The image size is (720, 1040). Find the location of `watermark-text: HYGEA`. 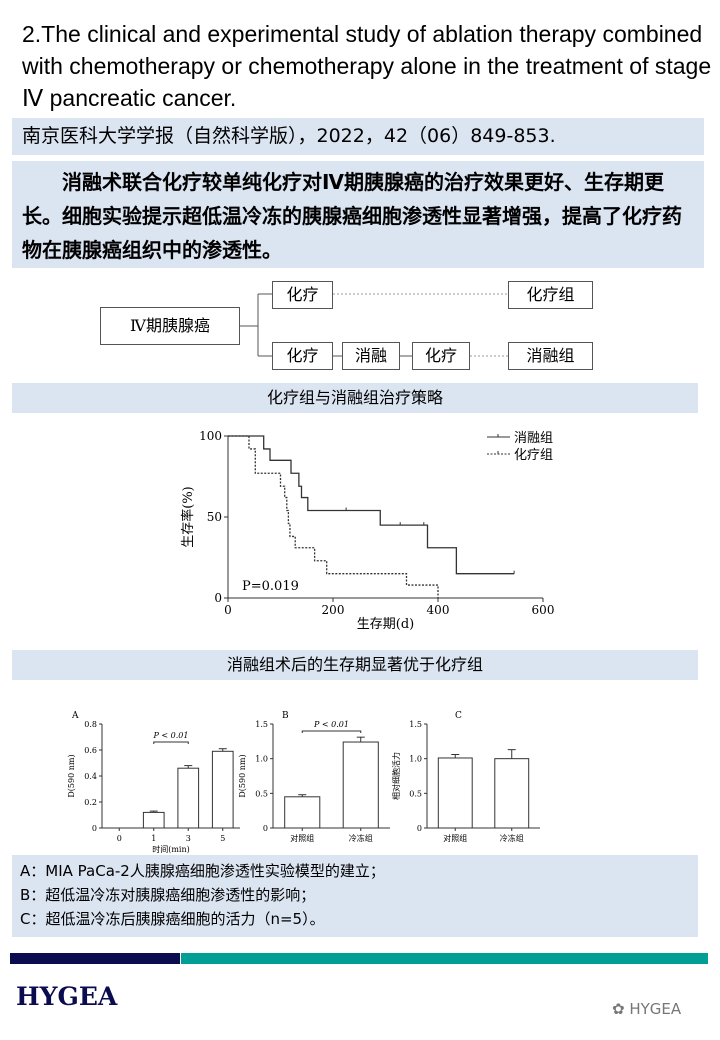

watermark-text: HYGEA is located at coordinates (655, 1009).